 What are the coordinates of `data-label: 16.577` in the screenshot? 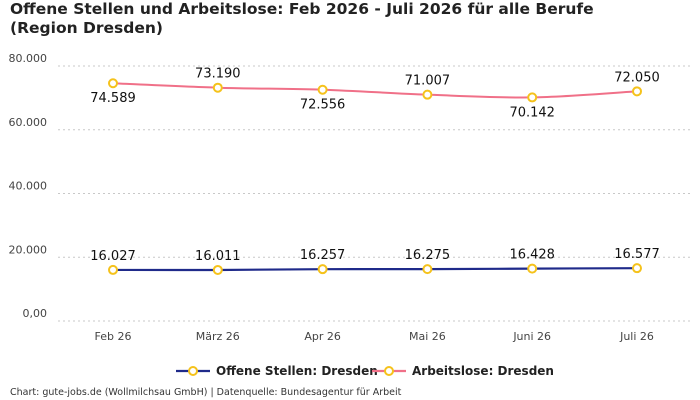 It's located at (637, 254).